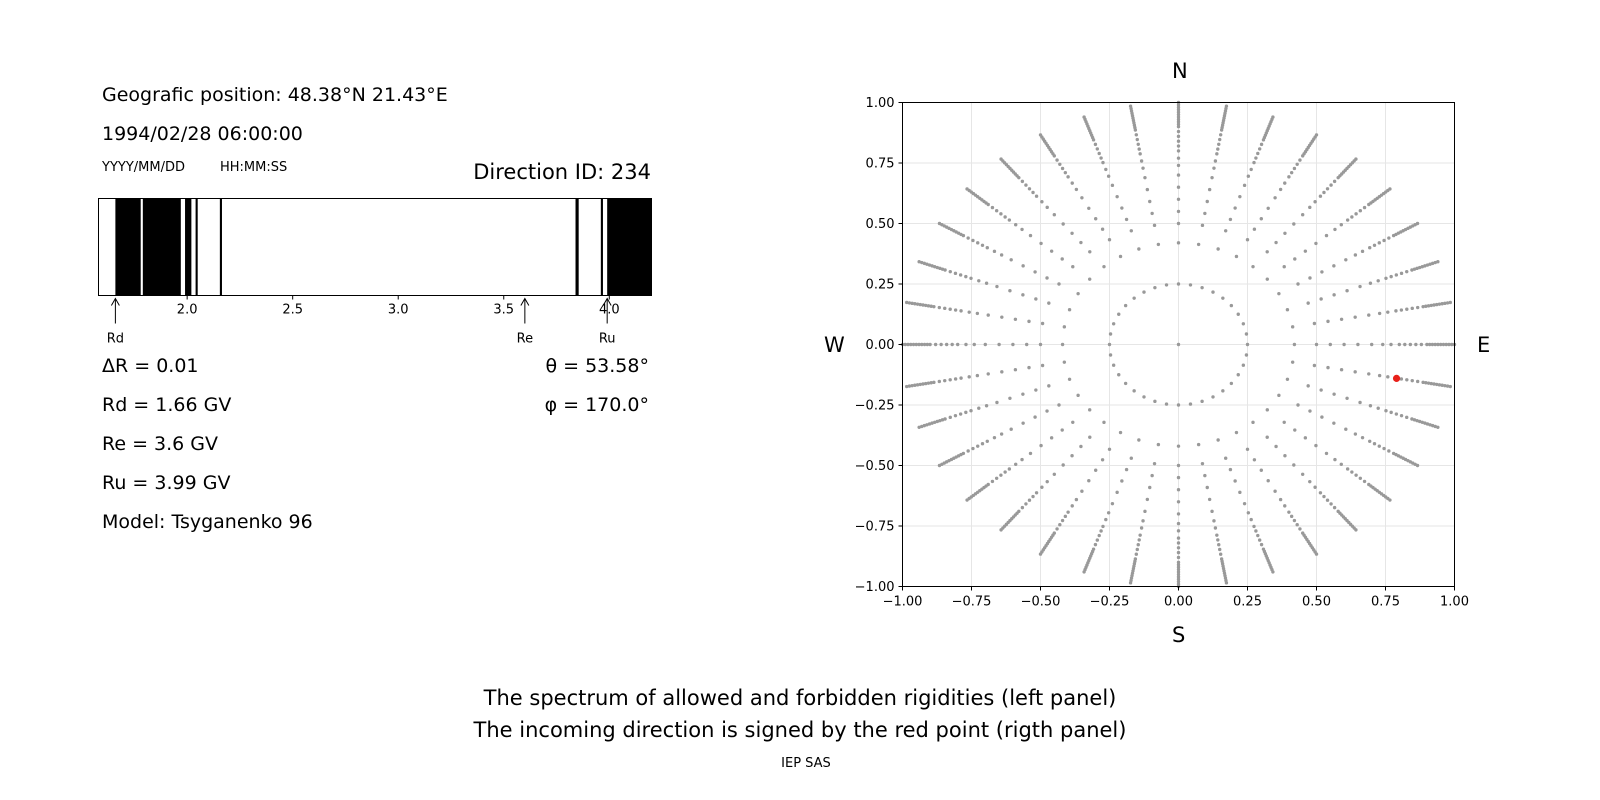  Describe the element at coordinates (150, 366) in the screenshot. I see `delta-r-value: ΔR = 0.01` at that location.